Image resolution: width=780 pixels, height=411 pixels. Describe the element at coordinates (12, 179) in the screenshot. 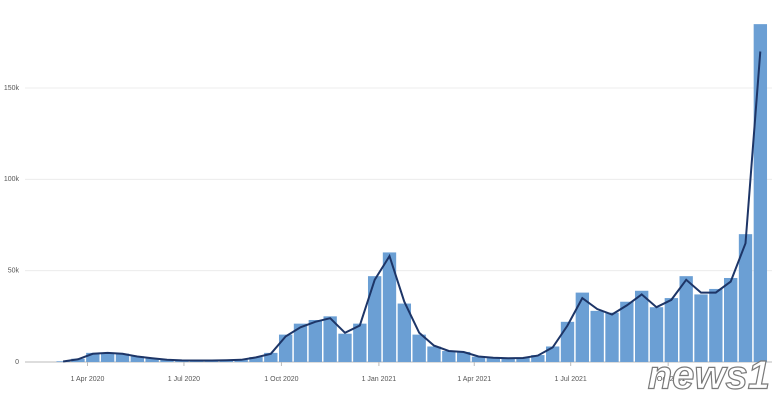

I see `y-tick-label: 100k` at that location.